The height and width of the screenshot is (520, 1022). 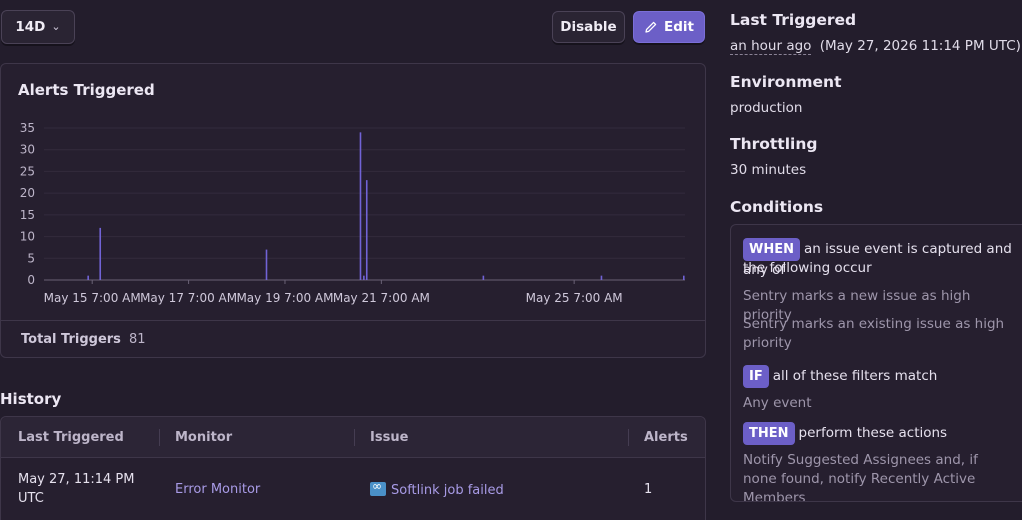 I want to click on chart-title: Alerts Triggered, so click(x=86, y=90).